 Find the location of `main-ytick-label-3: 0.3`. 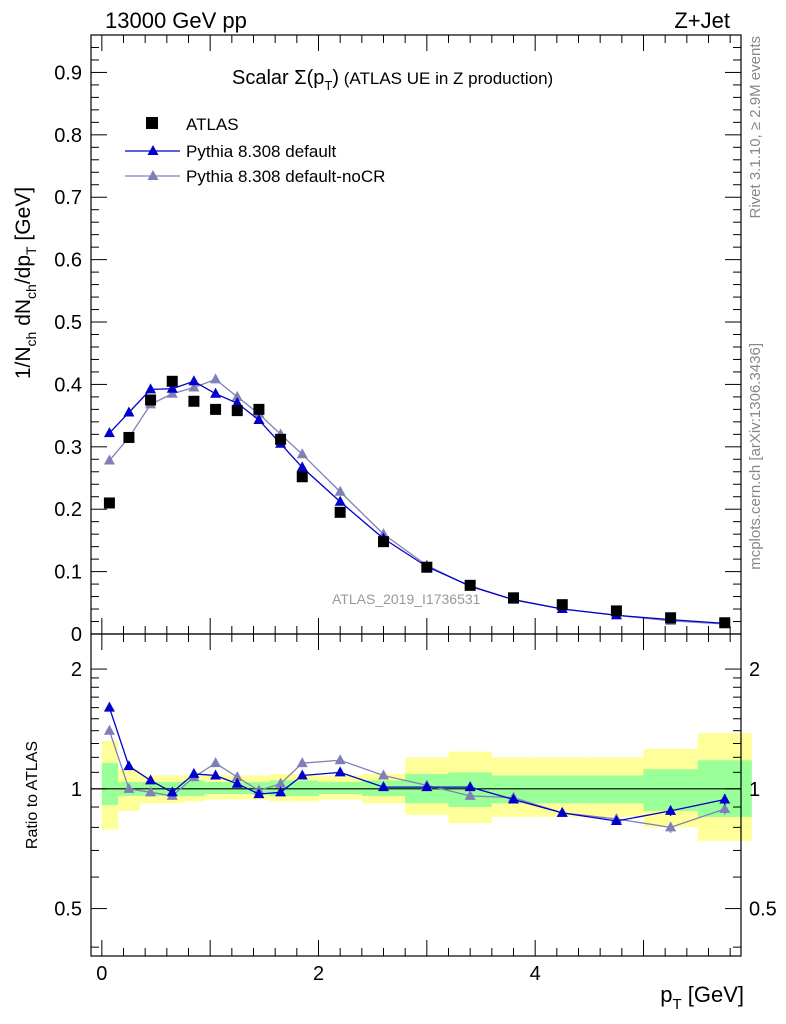

main-ytick-label-3: 0.3 is located at coordinates (68, 448).